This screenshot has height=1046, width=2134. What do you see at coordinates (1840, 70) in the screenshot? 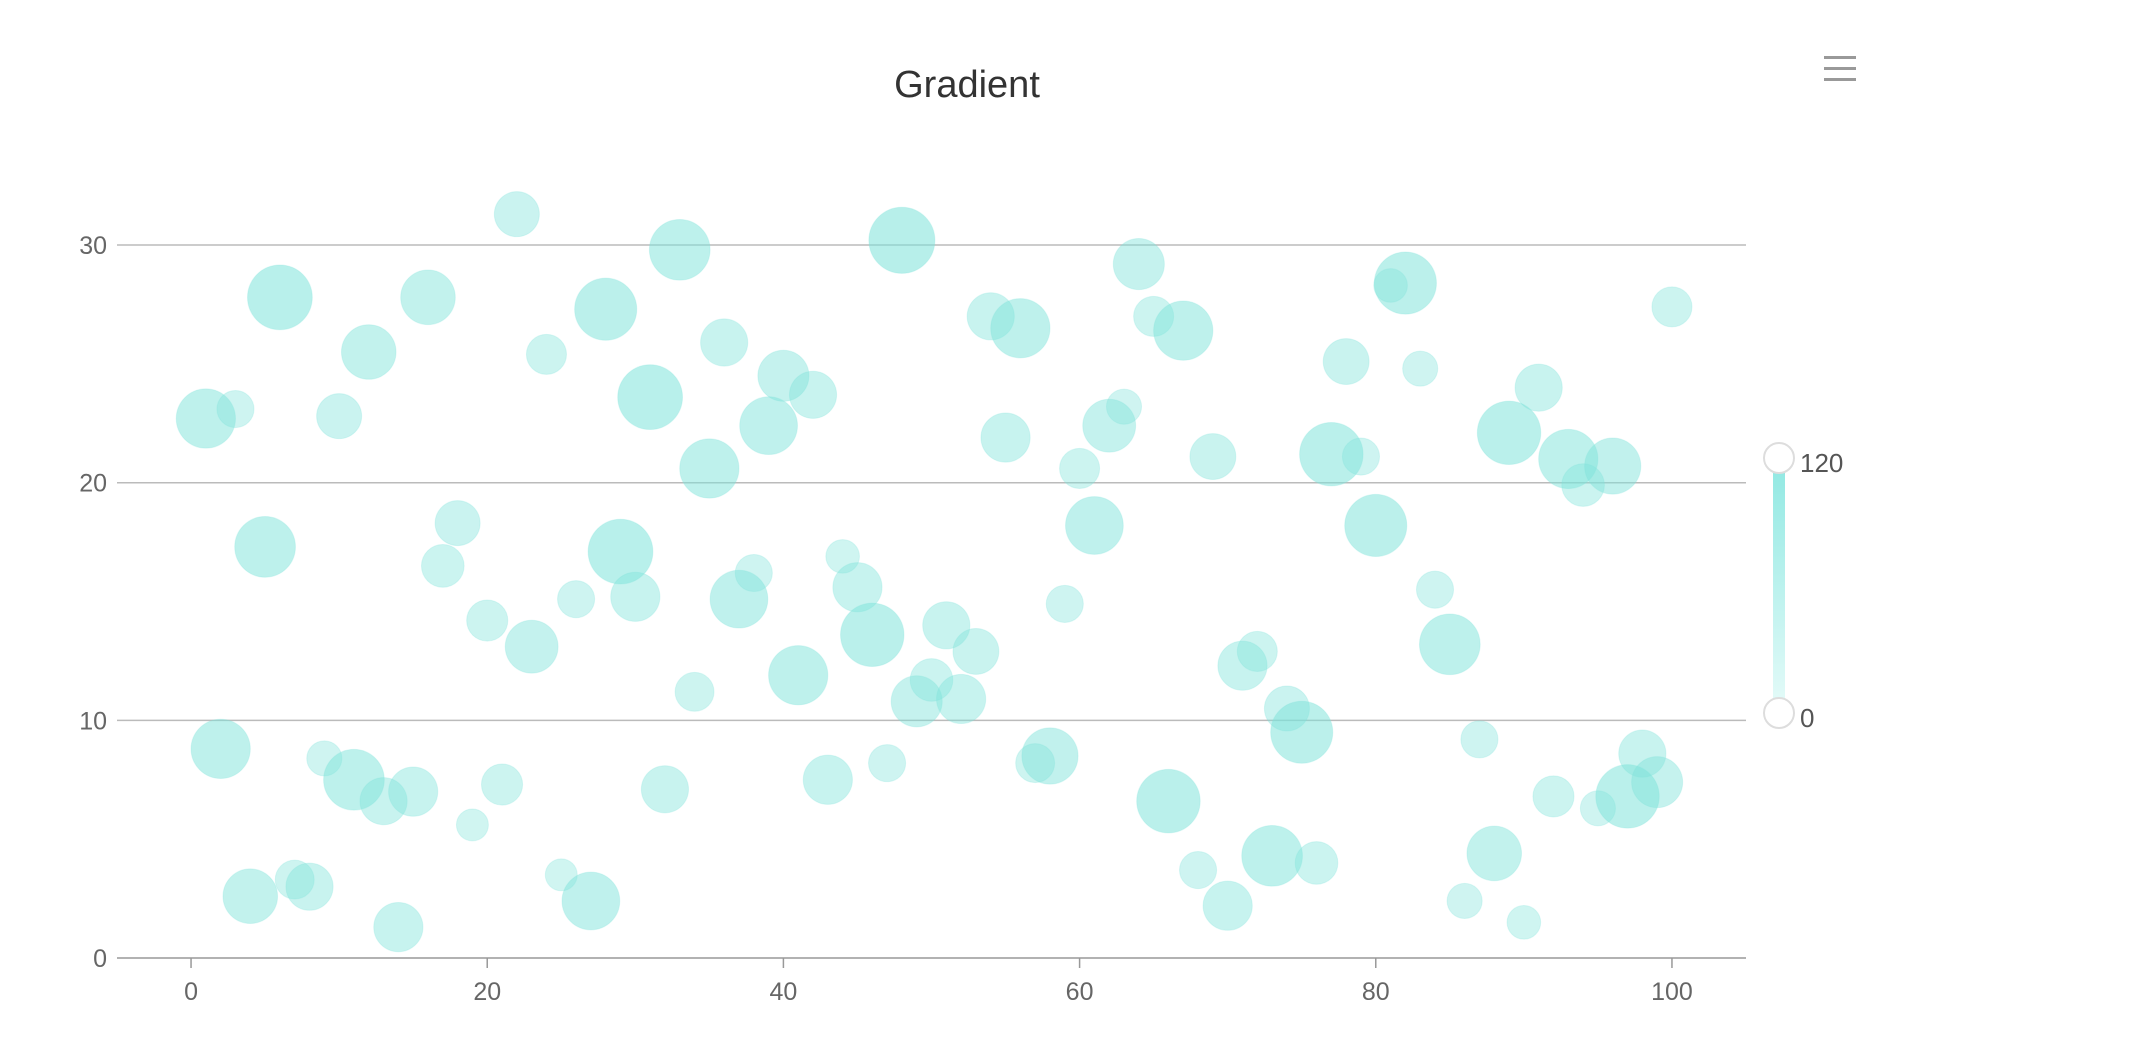
I see `chart-menu-button` at bounding box center [1840, 70].